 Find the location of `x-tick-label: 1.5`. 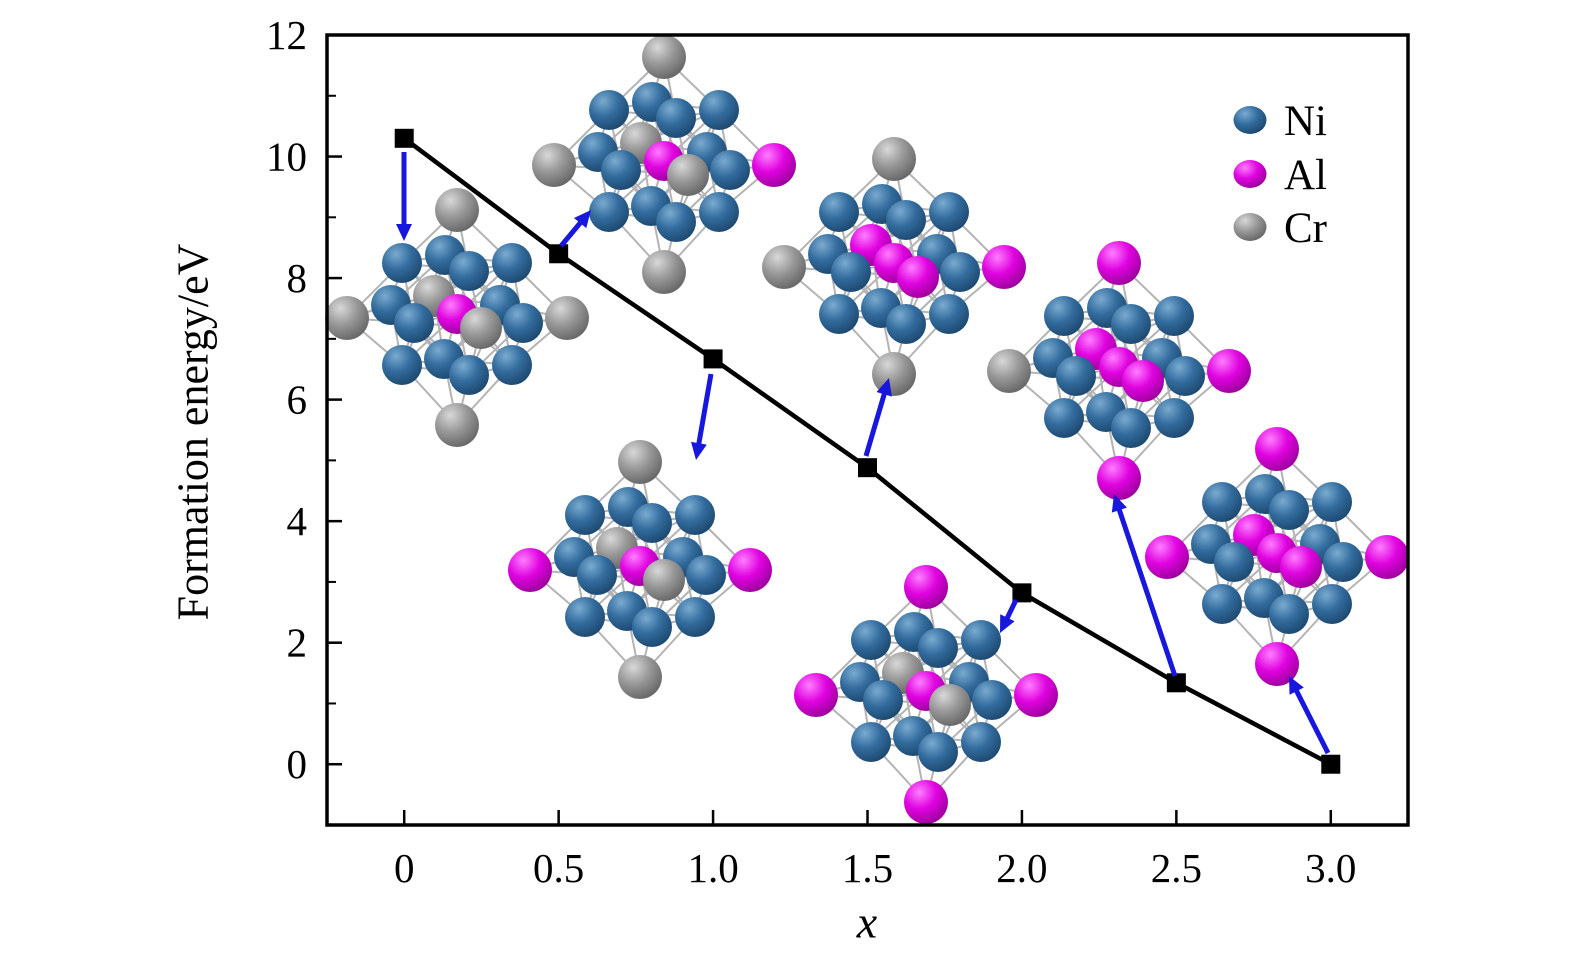

x-tick-label: 1.5 is located at coordinates (867, 868).